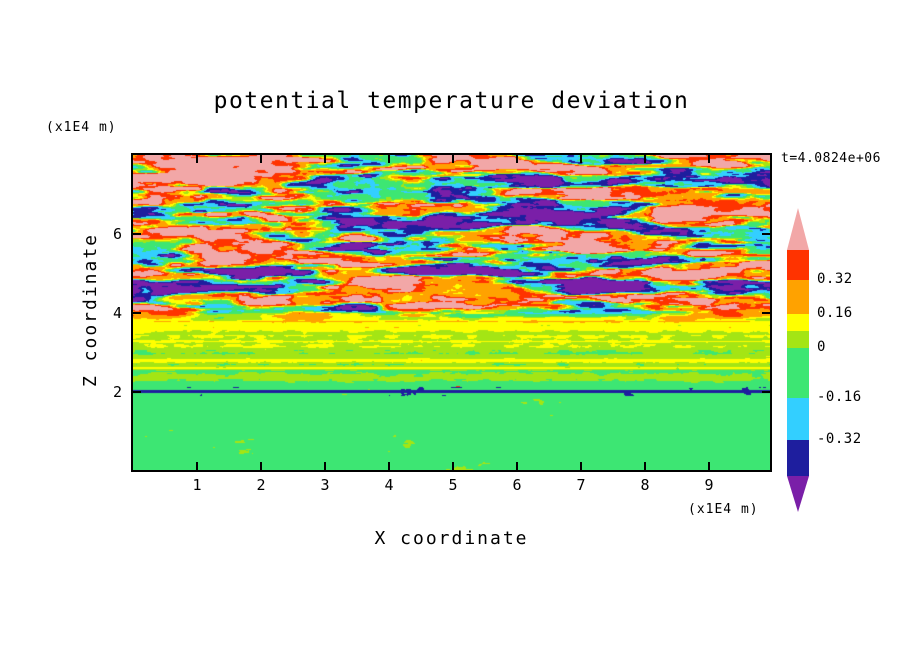 The height and width of the screenshot is (654, 904). I want to click on colorbar-tick-label: 0.16, so click(835, 313).